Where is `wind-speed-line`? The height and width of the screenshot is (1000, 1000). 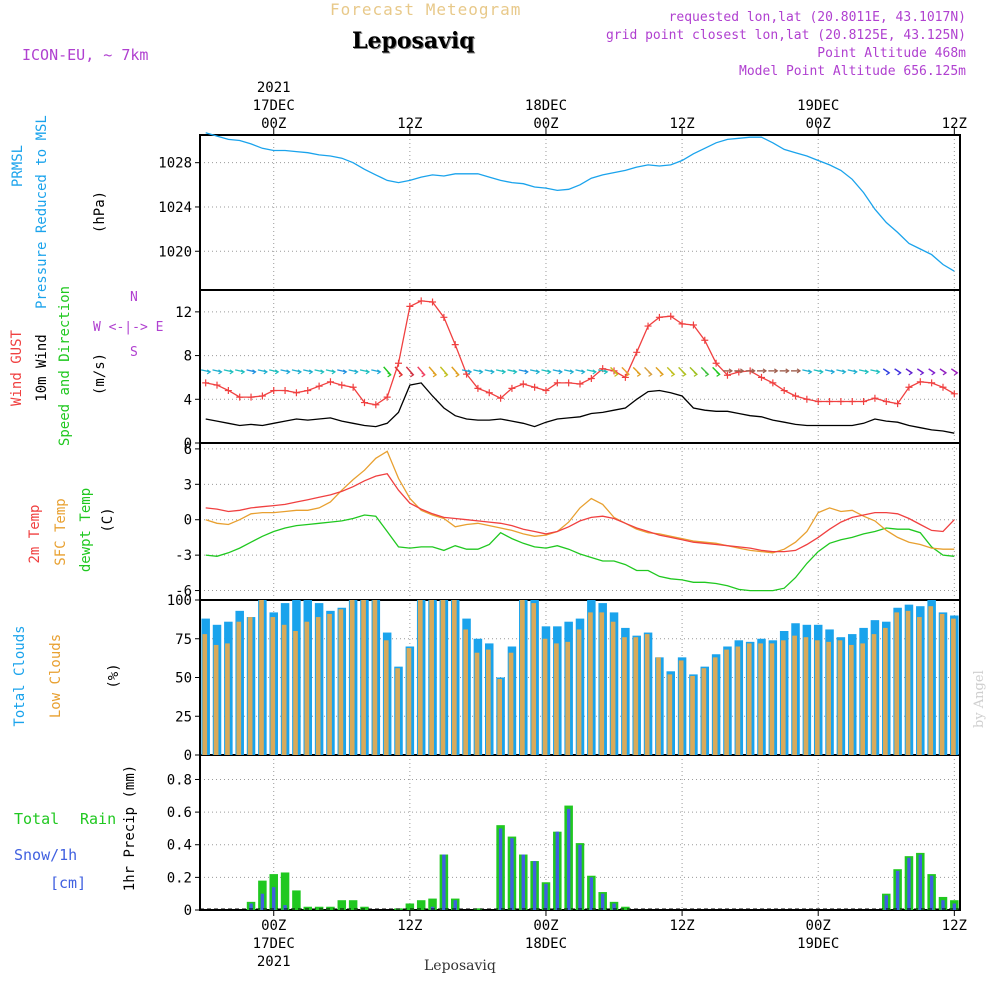 wind-speed-line is located at coordinates (580, 408).